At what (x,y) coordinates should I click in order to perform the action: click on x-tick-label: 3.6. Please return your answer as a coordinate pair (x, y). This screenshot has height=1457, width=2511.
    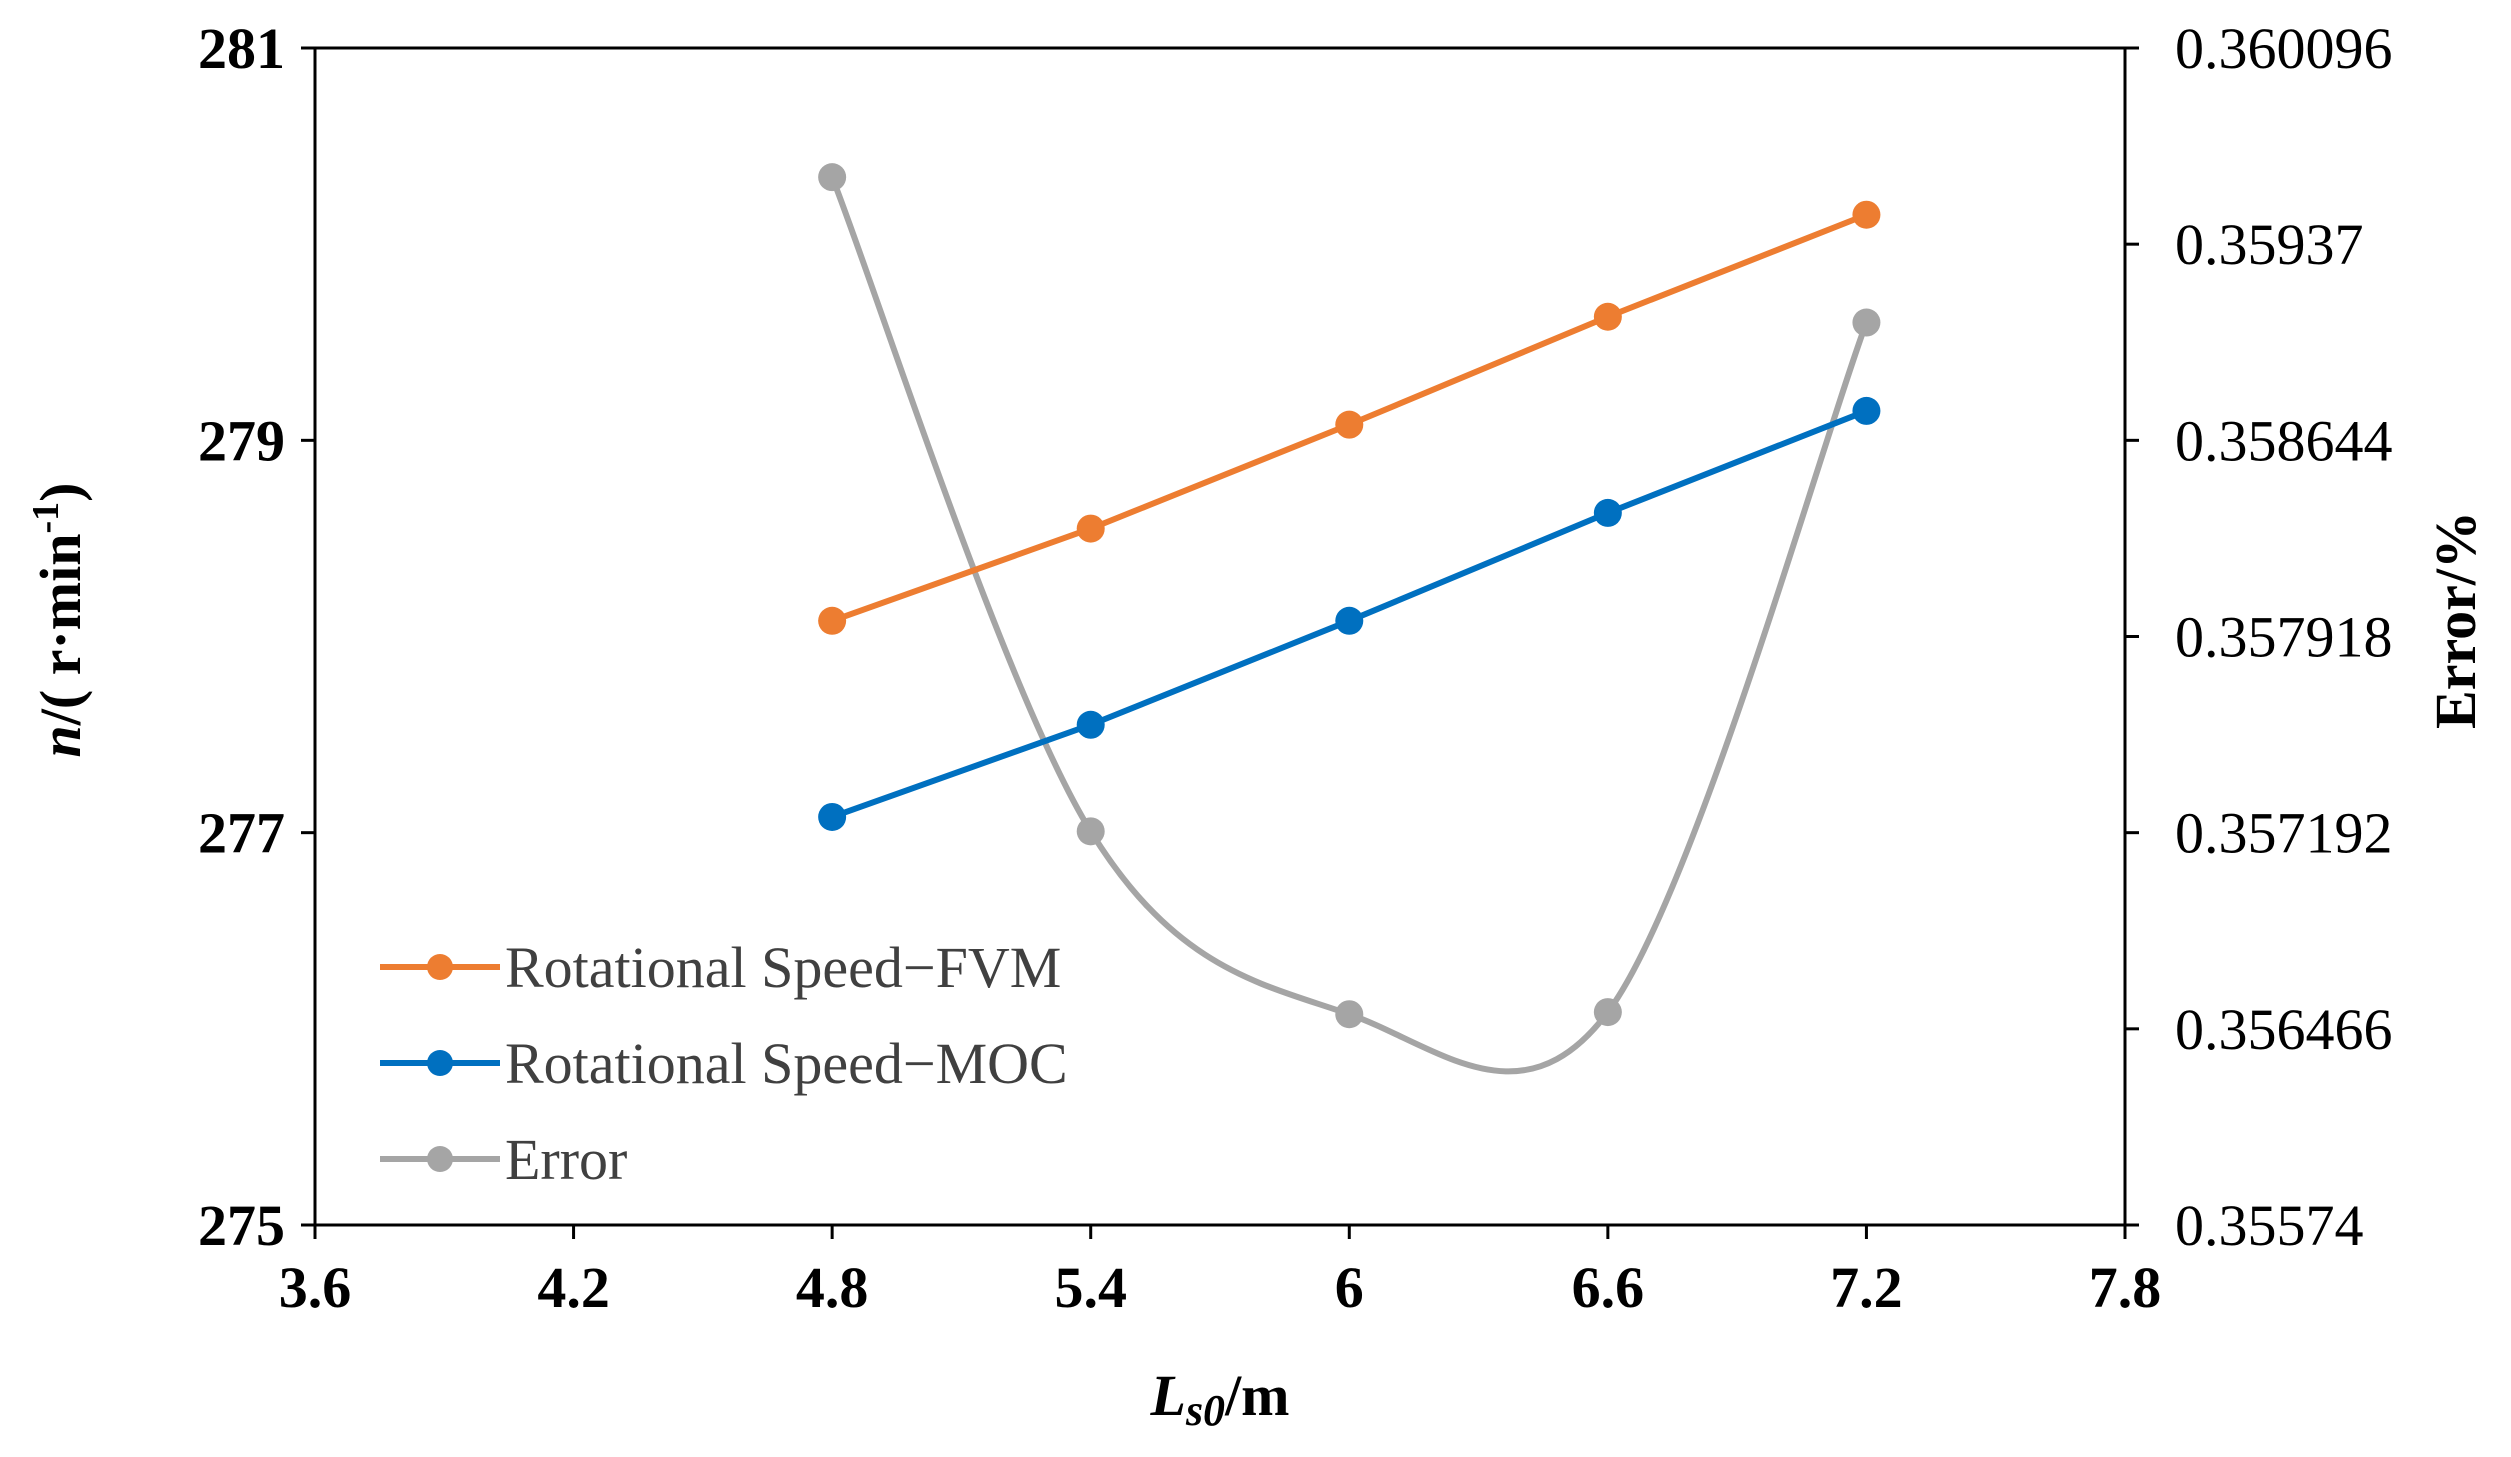
    Looking at the image, I should click on (315, 1287).